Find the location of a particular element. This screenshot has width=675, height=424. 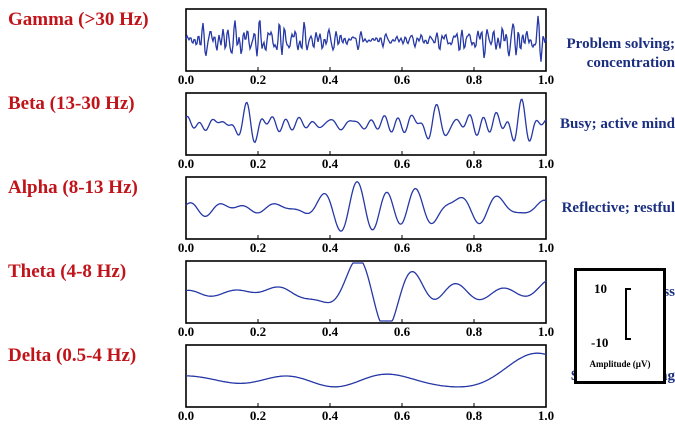

waveform-plot-beta: 0.0 0.2 0.4 0.6 0.8 1.0 is located at coordinates (366, 131).